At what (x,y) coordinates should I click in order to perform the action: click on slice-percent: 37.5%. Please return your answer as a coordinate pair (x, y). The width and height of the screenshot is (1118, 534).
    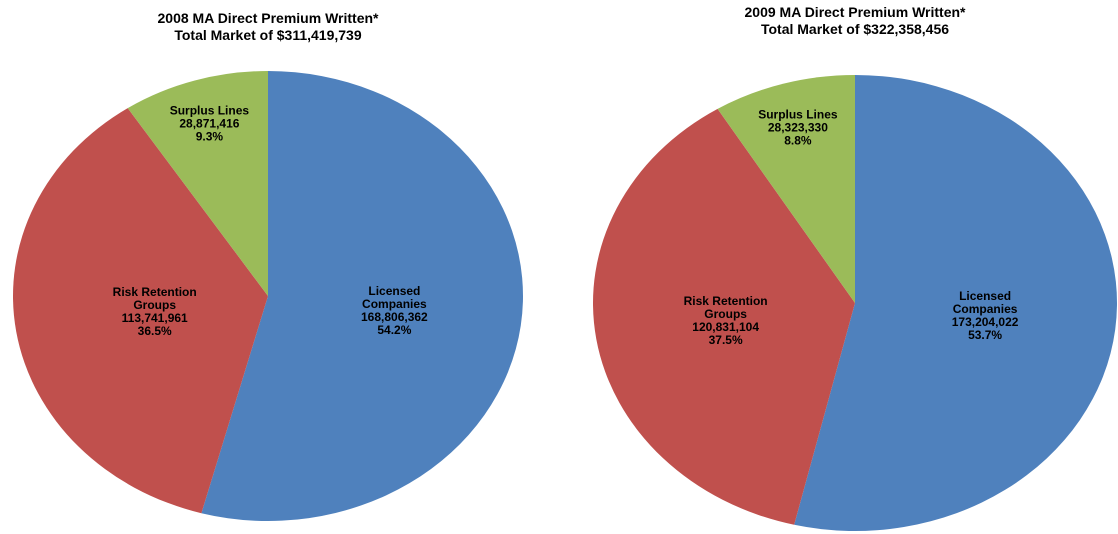
    Looking at the image, I should click on (725, 340).